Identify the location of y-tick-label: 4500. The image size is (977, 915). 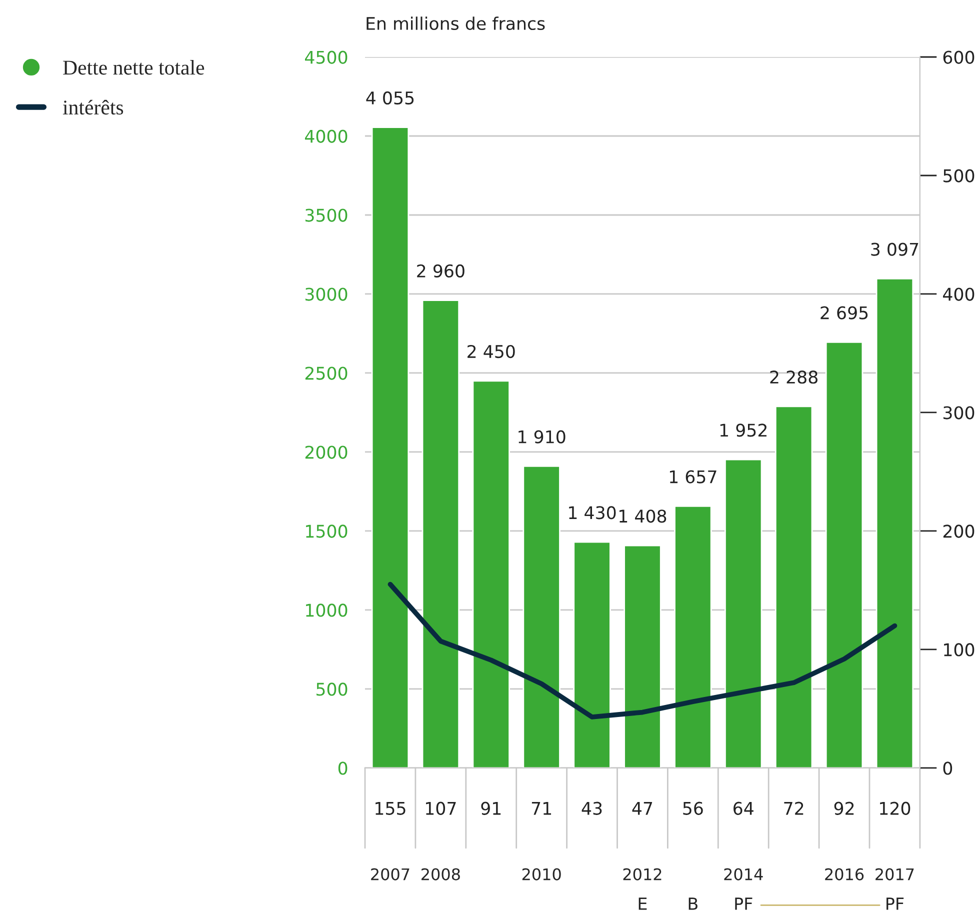
(326, 57).